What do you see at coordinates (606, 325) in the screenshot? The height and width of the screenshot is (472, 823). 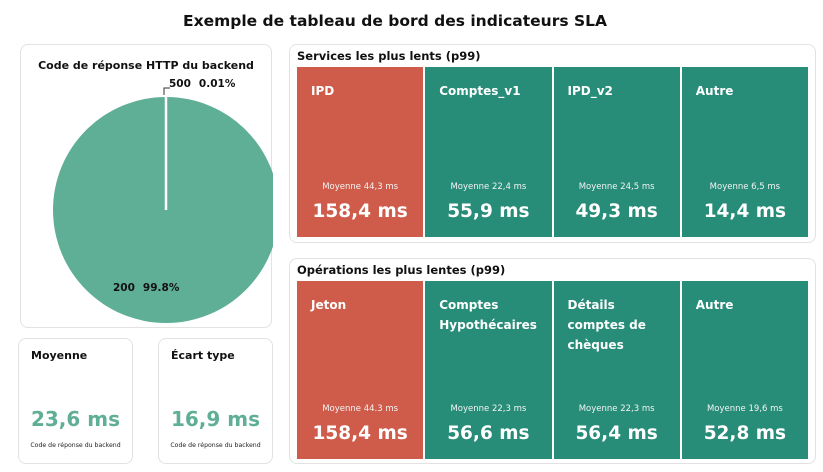 I see `operation-name: Détails comptes de chèques` at bounding box center [606, 325].